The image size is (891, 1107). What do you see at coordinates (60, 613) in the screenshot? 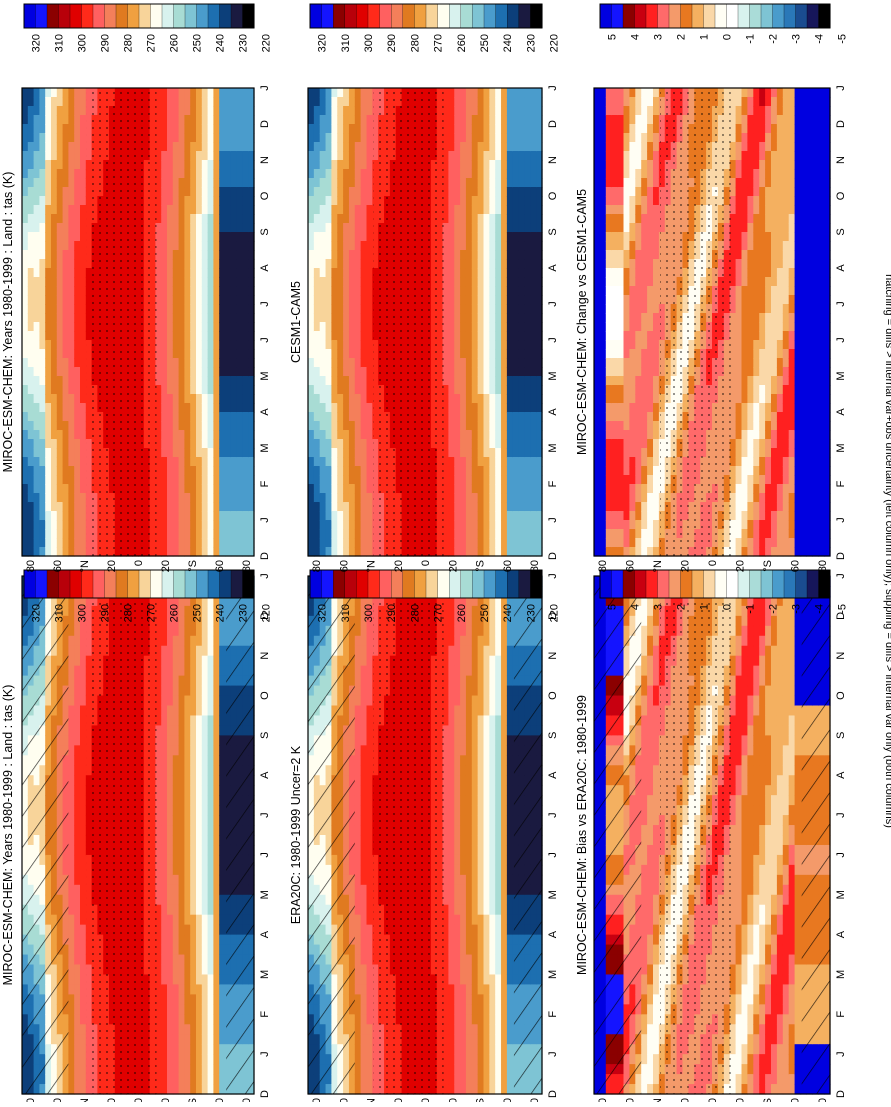
I see `colorbar-label: 310` at bounding box center [60, 613].